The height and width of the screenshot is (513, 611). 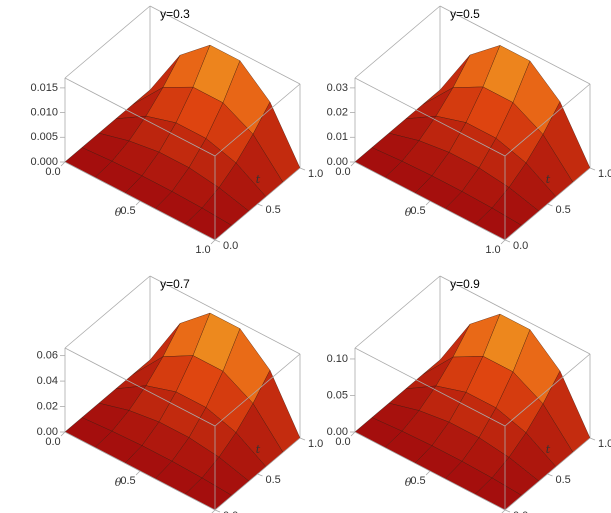 What do you see at coordinates (175, 14) in the screenshot?
I see `chart-title: y=0.3` at bounding box center [175, 14].